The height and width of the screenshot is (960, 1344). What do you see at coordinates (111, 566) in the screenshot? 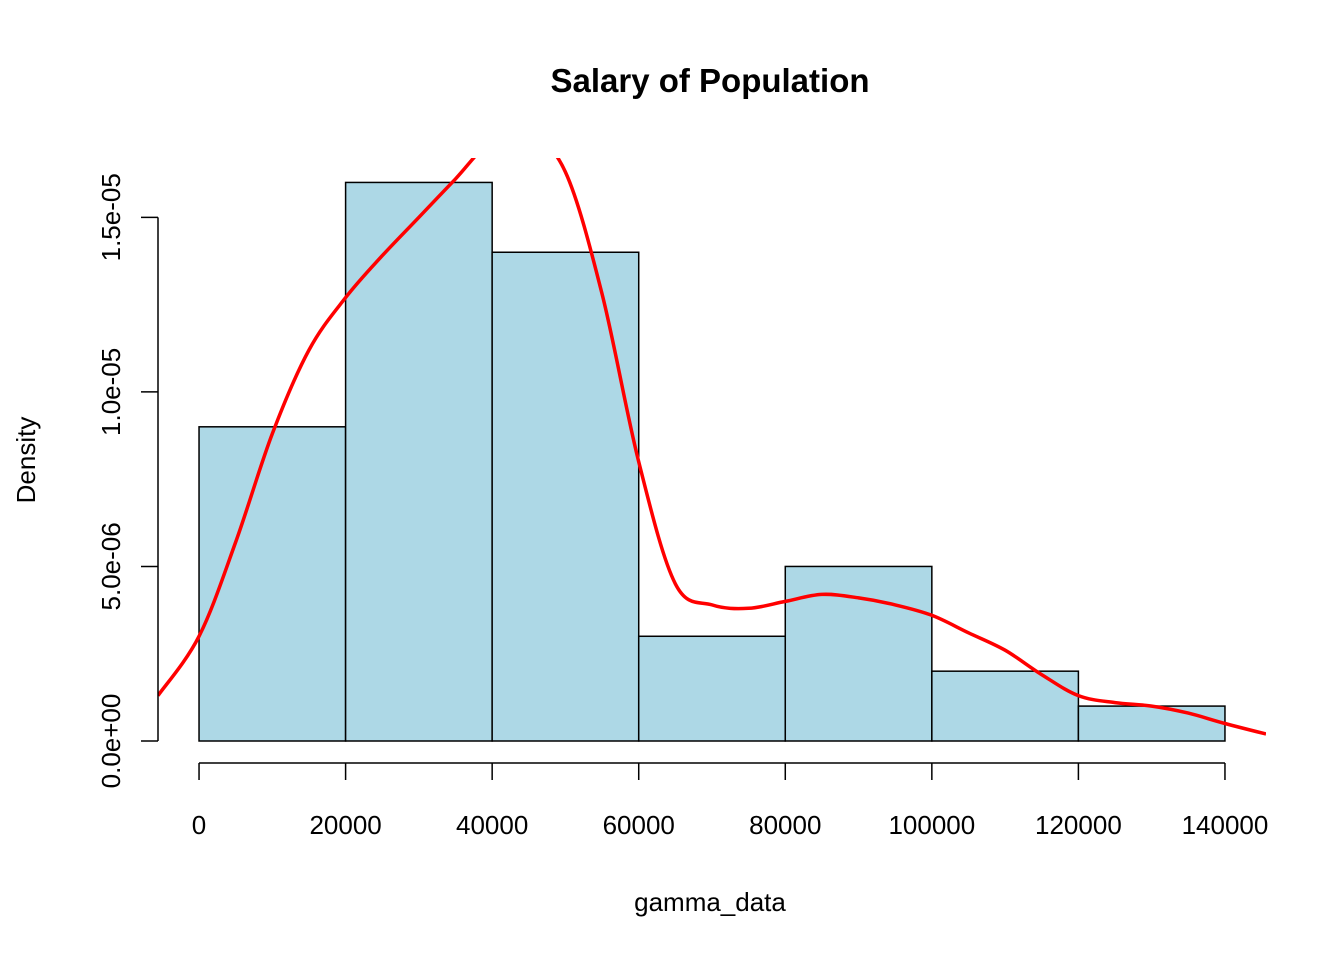
I see `y-tick-label: 5.0e-06` at bounding box center [111, 566].